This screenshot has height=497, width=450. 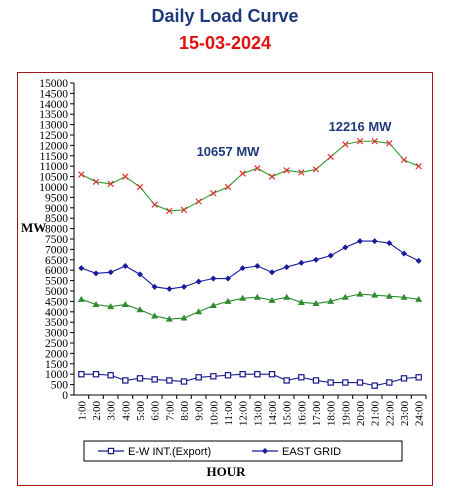 What do you see at coordinates (112, 411) in the screenshot?
I see `x-tick-label: 3:00` at bounding box center [112, 411].